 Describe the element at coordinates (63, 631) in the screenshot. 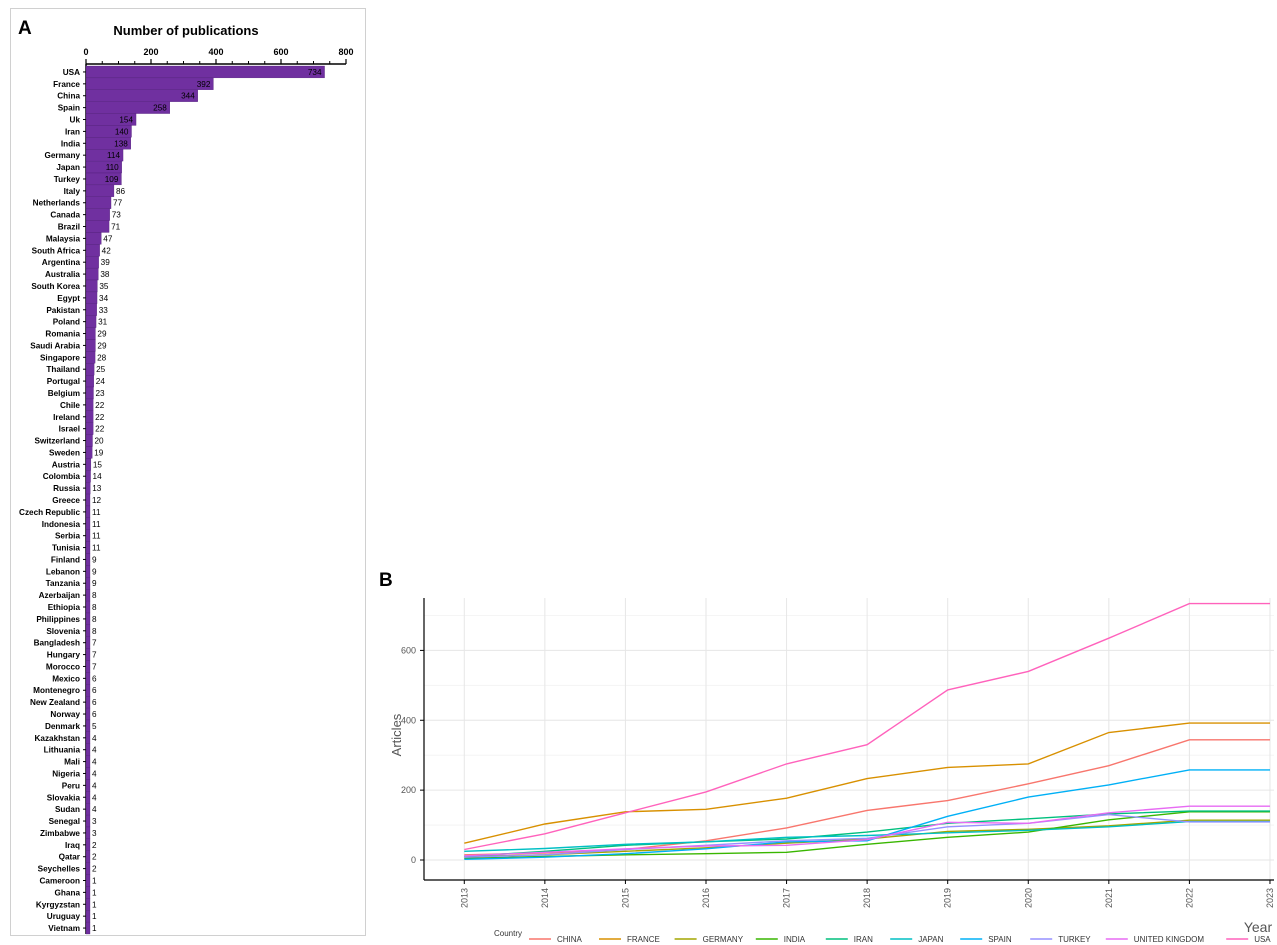

I see `bar-category-label: Slovenia` at that location.